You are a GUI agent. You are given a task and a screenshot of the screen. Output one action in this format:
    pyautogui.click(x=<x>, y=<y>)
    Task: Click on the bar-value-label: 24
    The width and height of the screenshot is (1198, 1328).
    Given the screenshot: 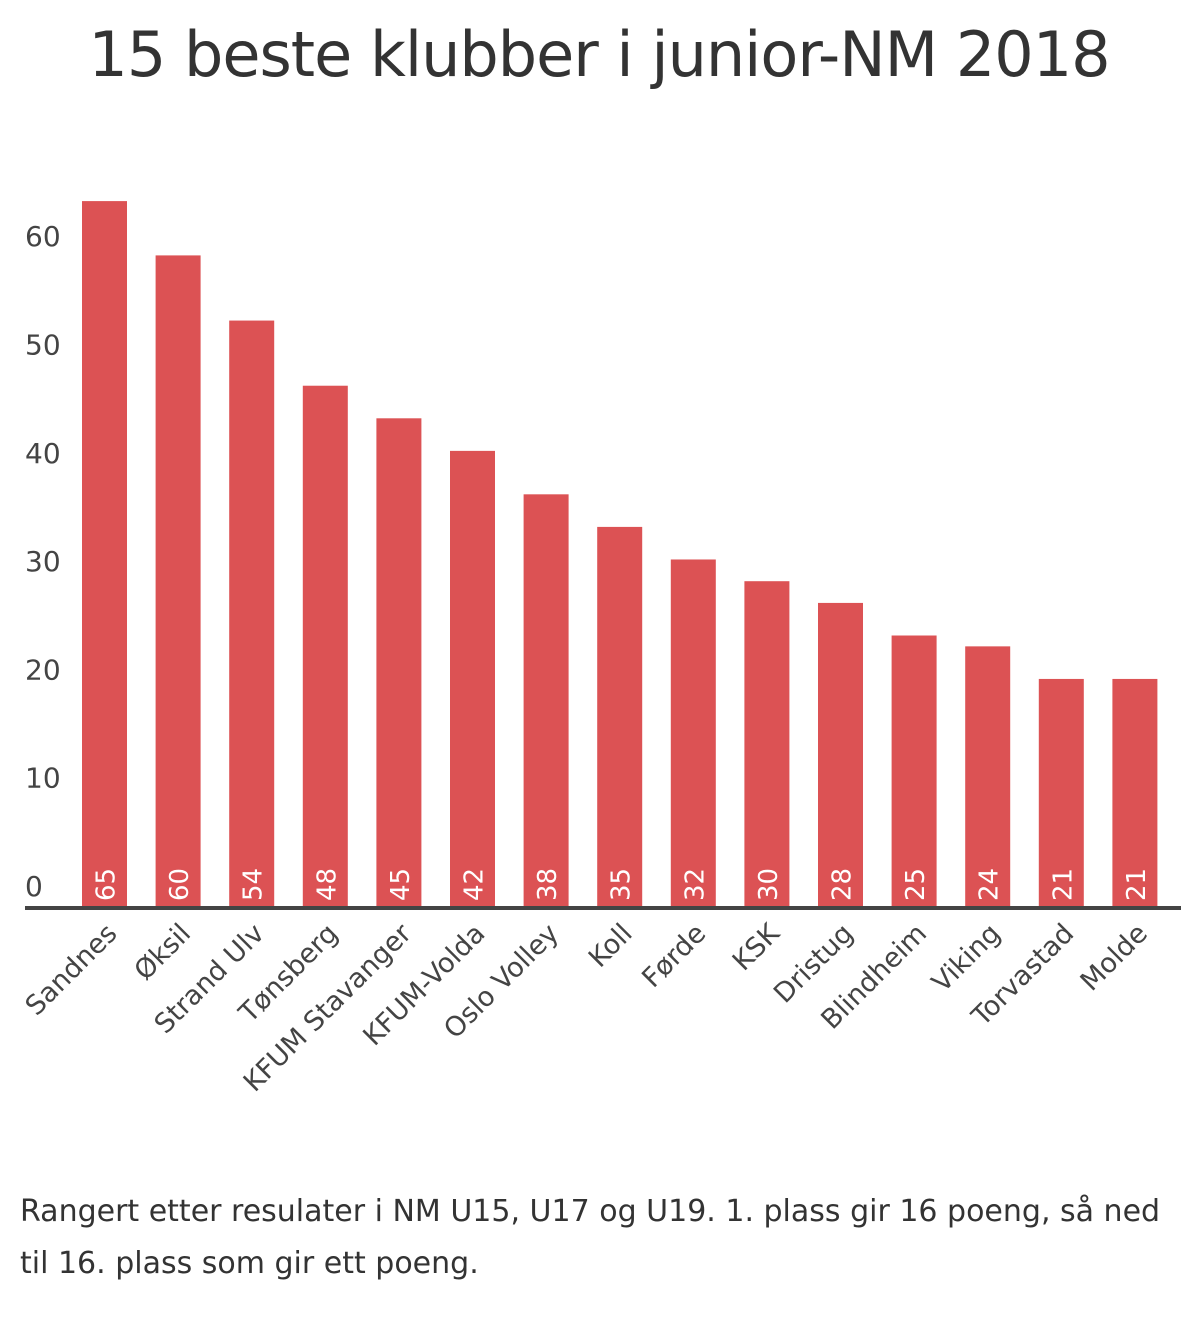 What is the action you would take?
    pyautogui.click(x=990, y=884)
    